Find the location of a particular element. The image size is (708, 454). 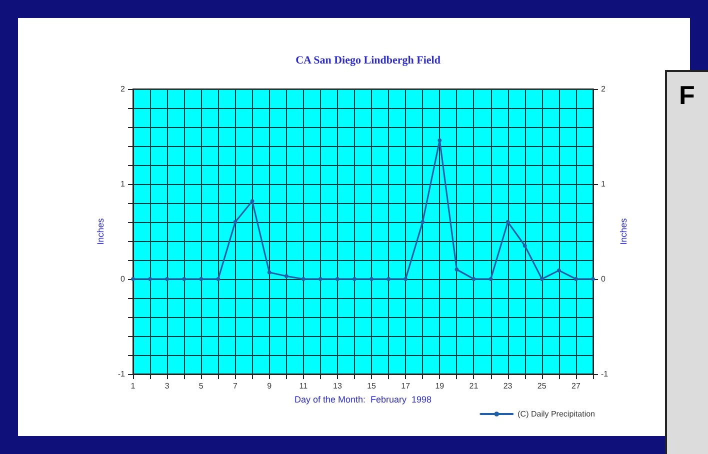

x-tick-label: 17 is located at coordinates (406, 386).